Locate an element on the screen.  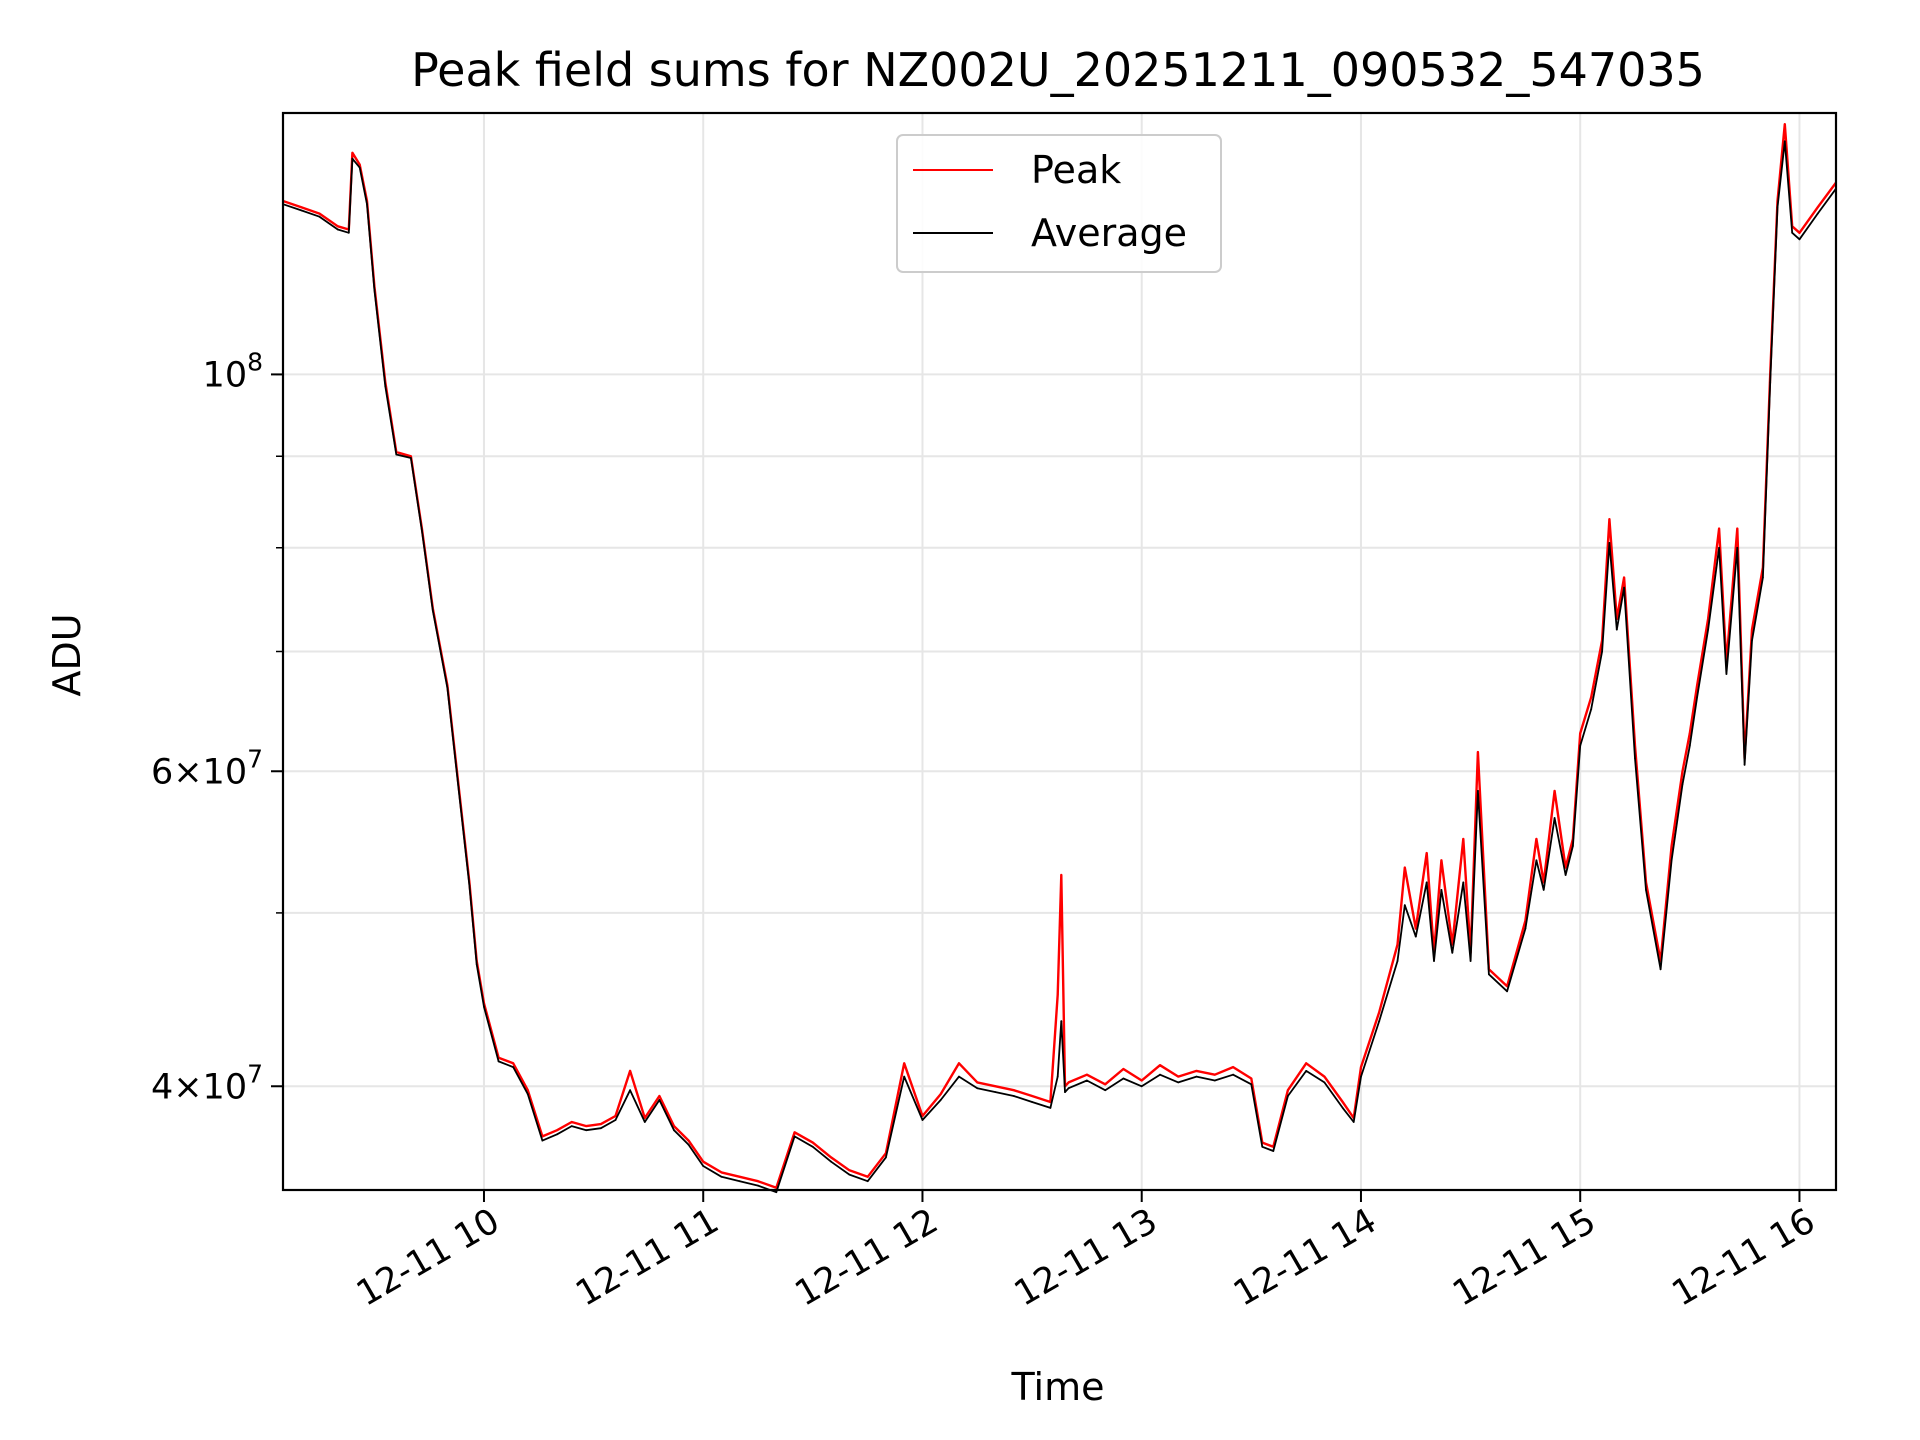
x-axis-label: Time is located at coordinates (1058, 1387).